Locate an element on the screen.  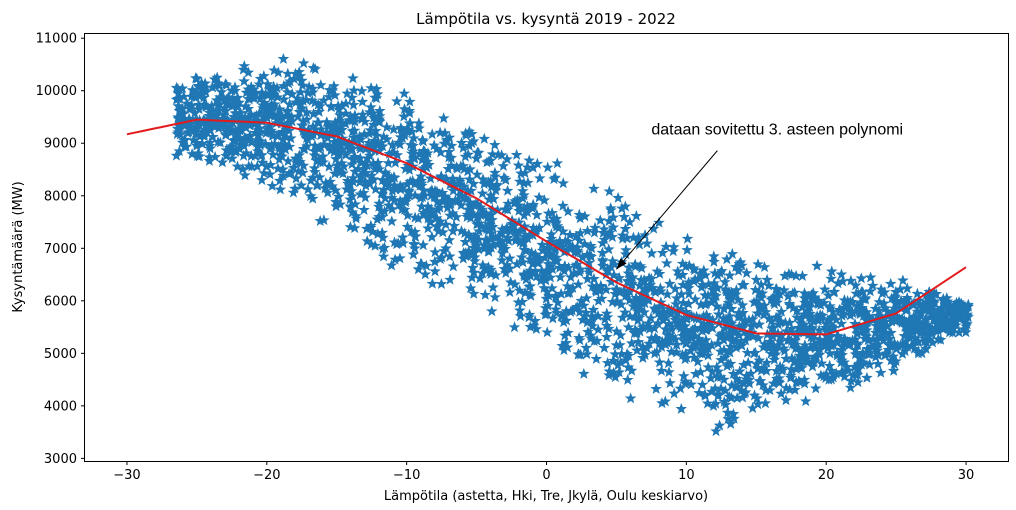
x-tick-label: 30 is located at coordinates (966, 475).